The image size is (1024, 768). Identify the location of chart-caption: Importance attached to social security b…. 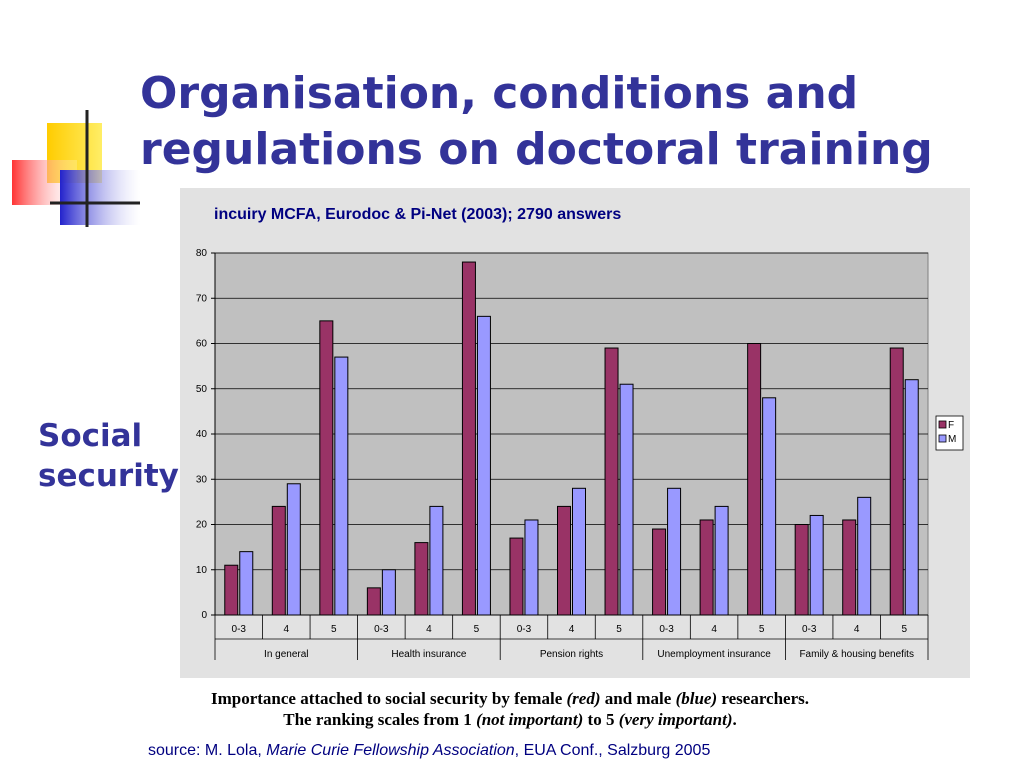
(510, 709).